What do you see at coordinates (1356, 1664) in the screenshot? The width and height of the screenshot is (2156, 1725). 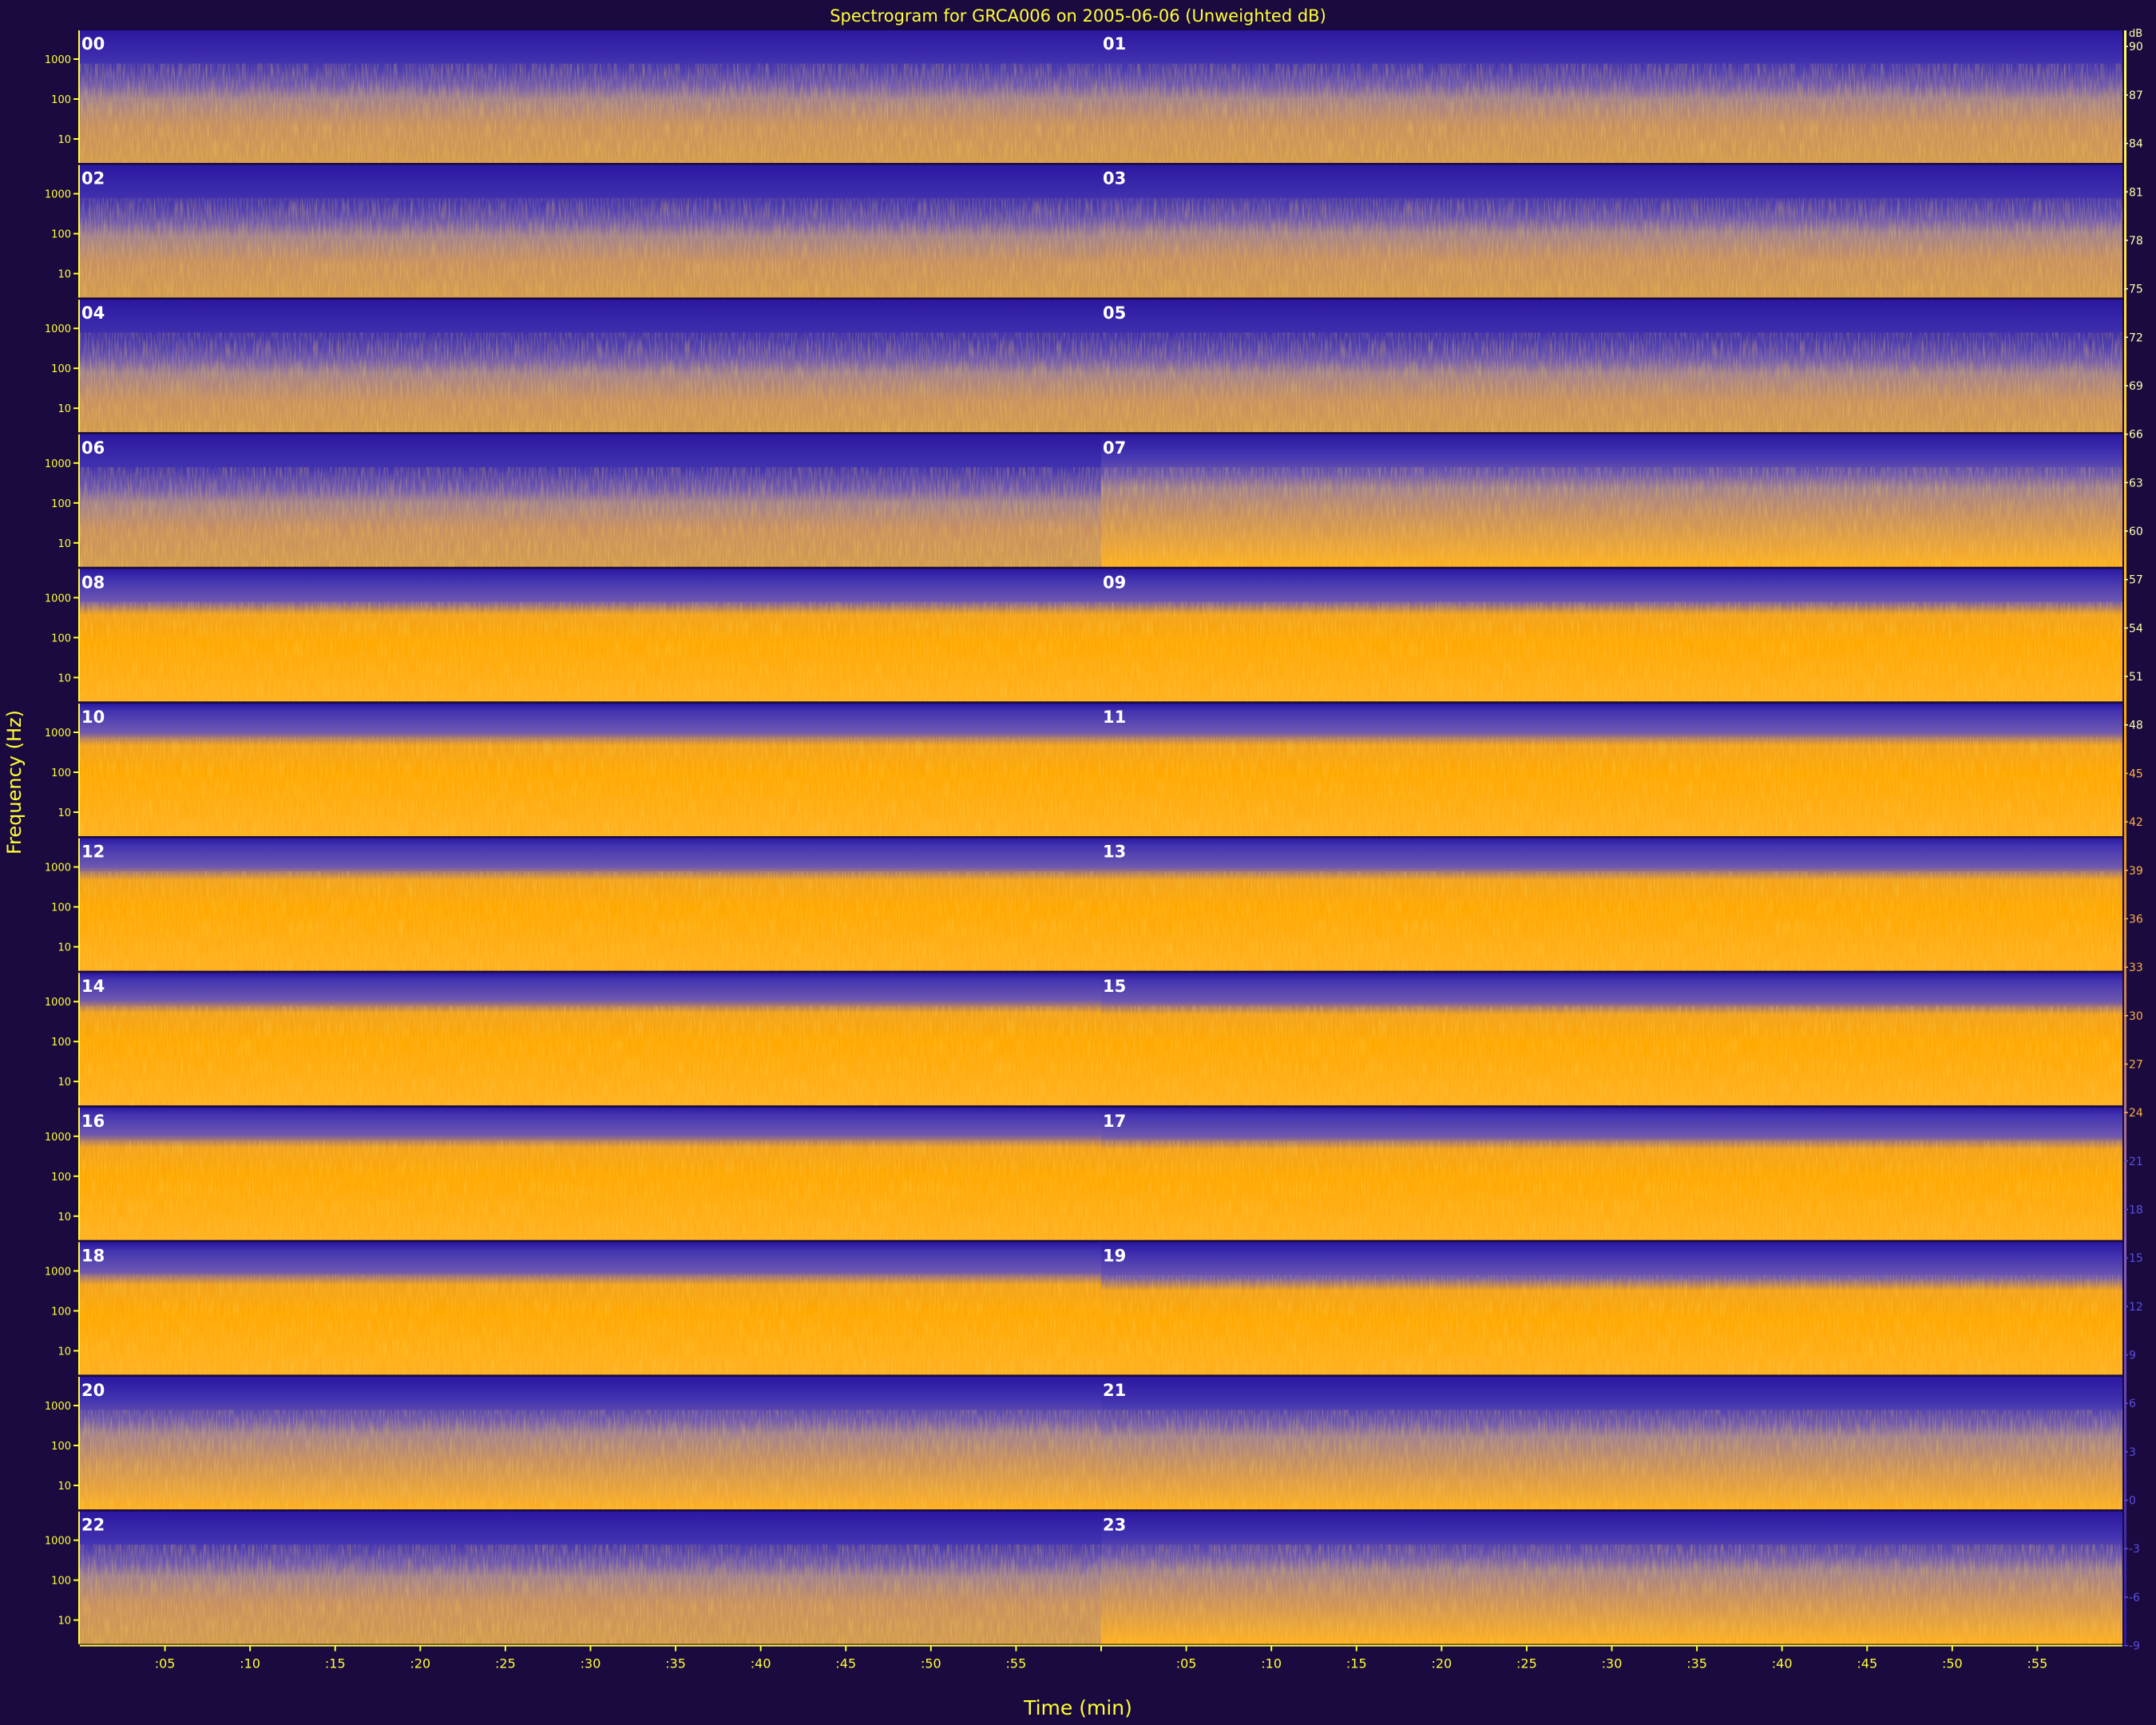 I see `x-tick-label: :15` at bounding box center [1356, 1664].